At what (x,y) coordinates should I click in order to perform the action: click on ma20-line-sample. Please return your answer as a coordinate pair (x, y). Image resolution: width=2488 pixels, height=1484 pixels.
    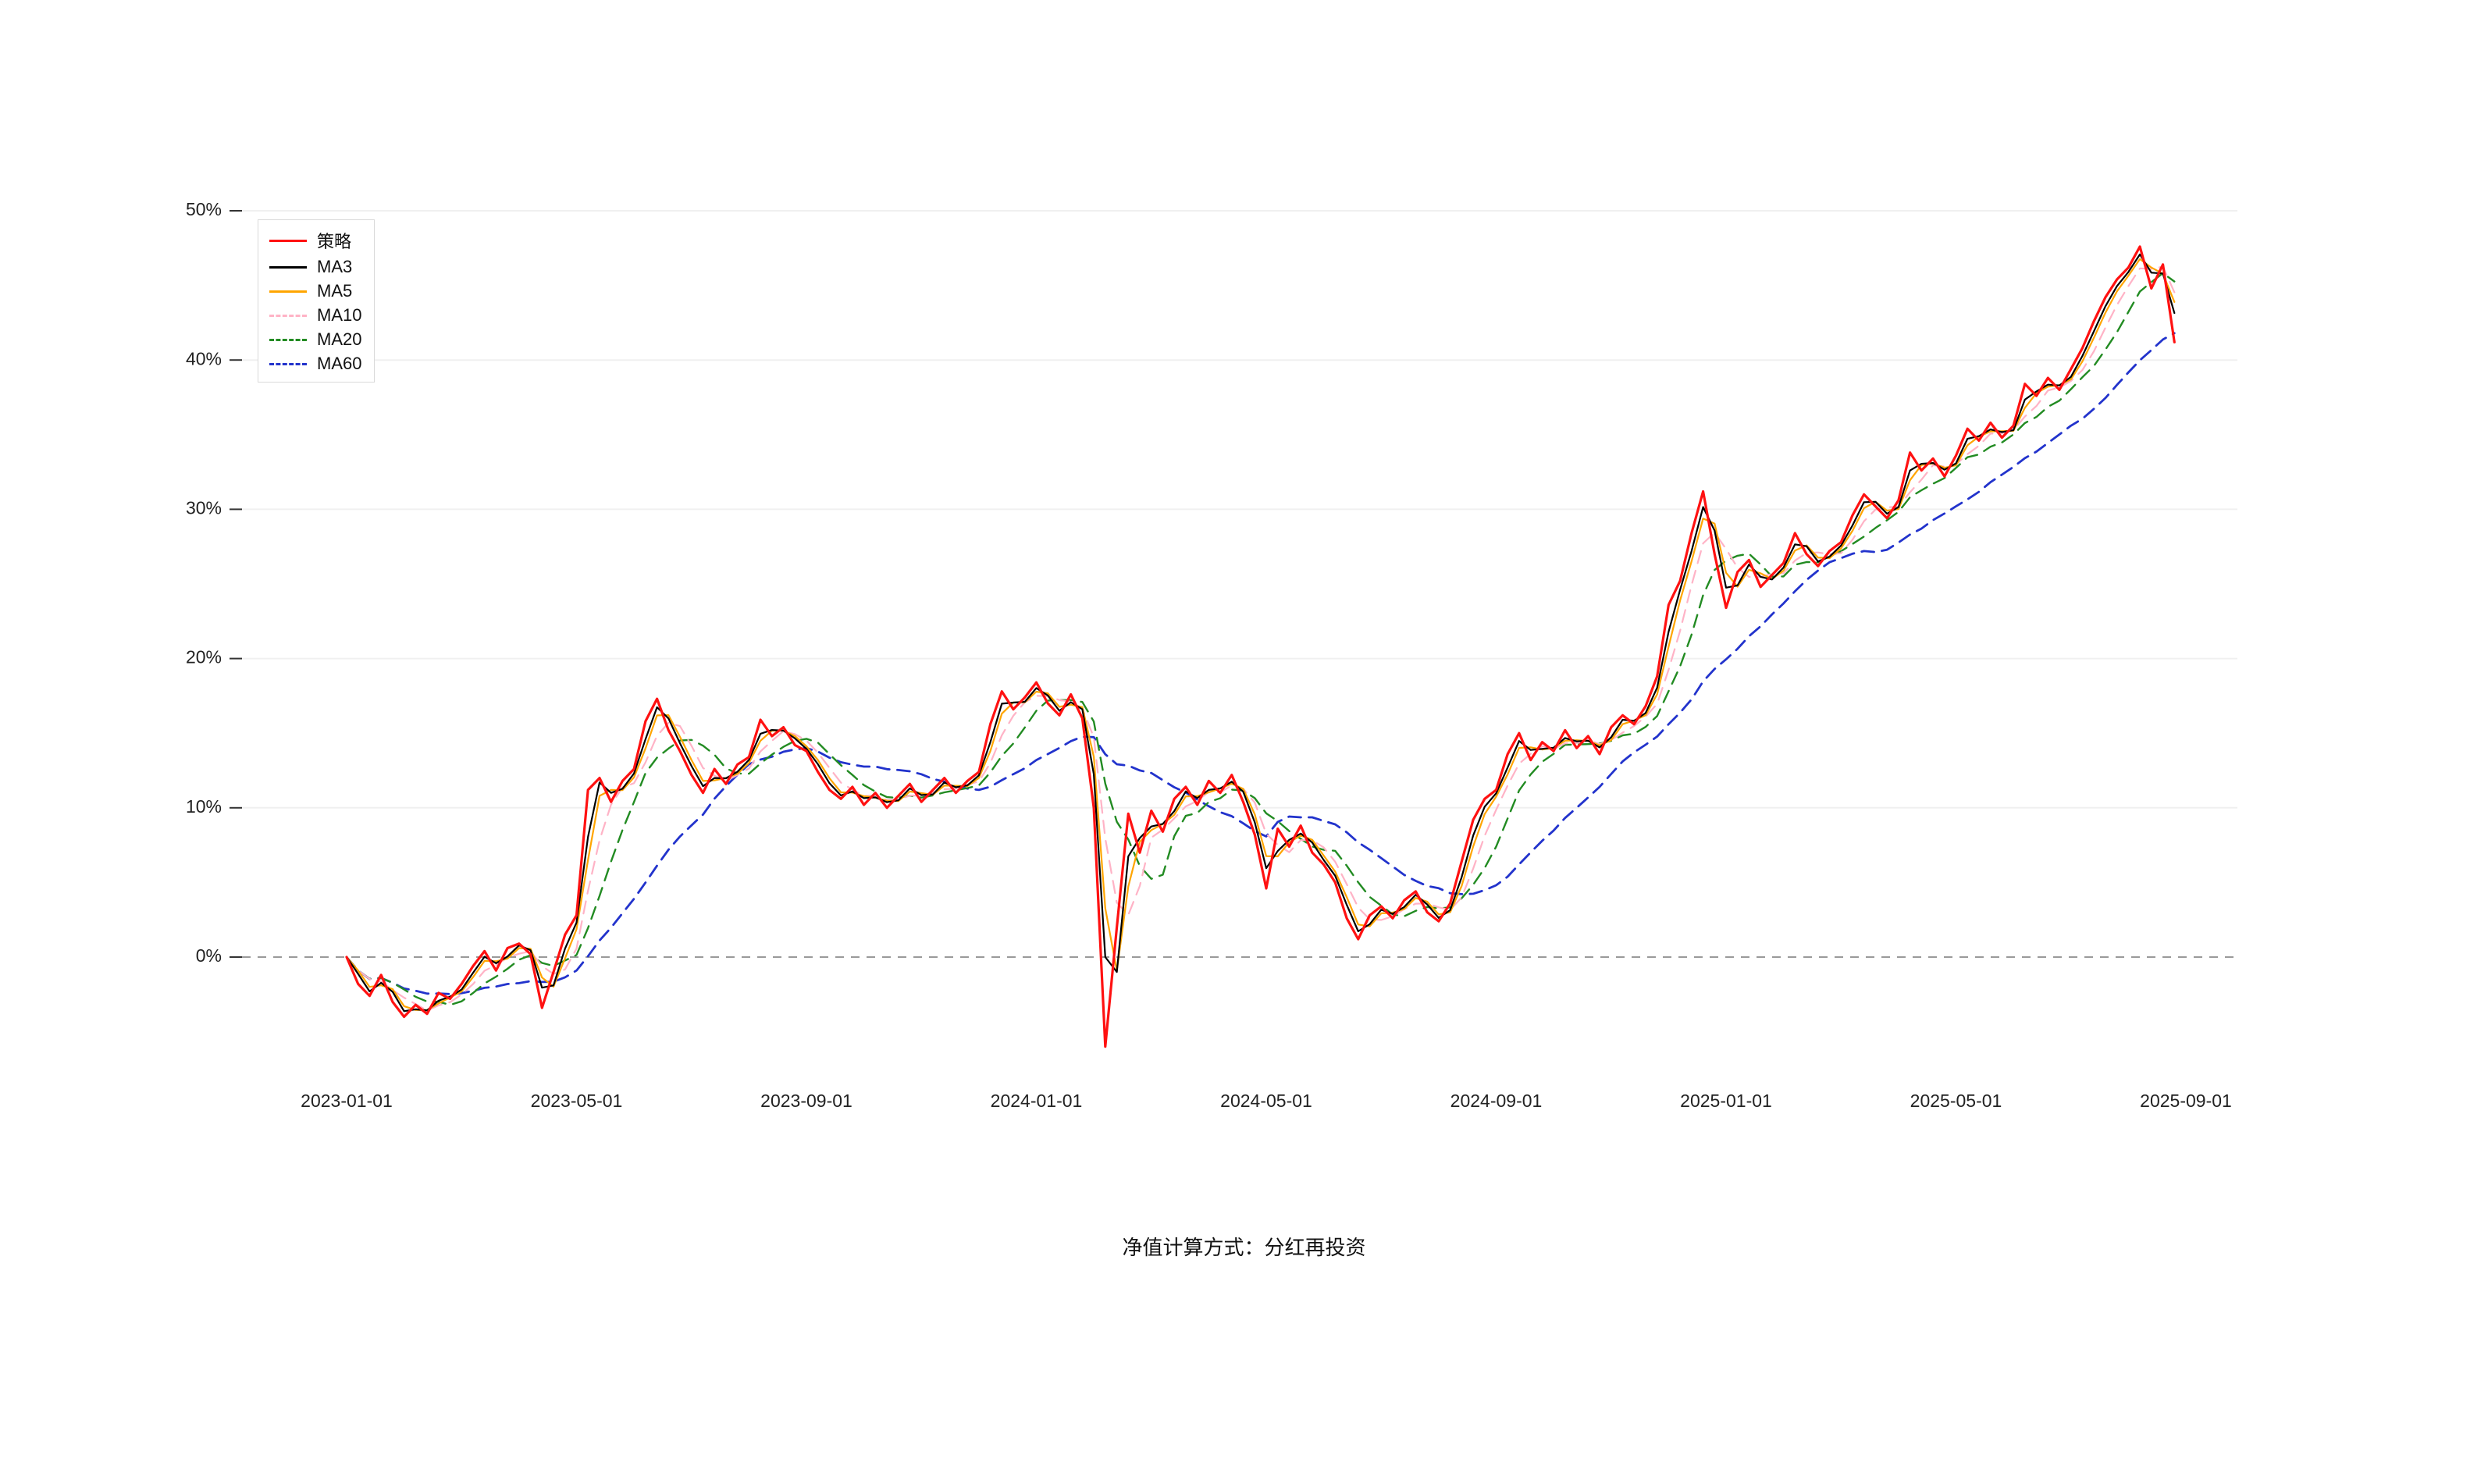
    Looking at the image, I should click on (288, 339).